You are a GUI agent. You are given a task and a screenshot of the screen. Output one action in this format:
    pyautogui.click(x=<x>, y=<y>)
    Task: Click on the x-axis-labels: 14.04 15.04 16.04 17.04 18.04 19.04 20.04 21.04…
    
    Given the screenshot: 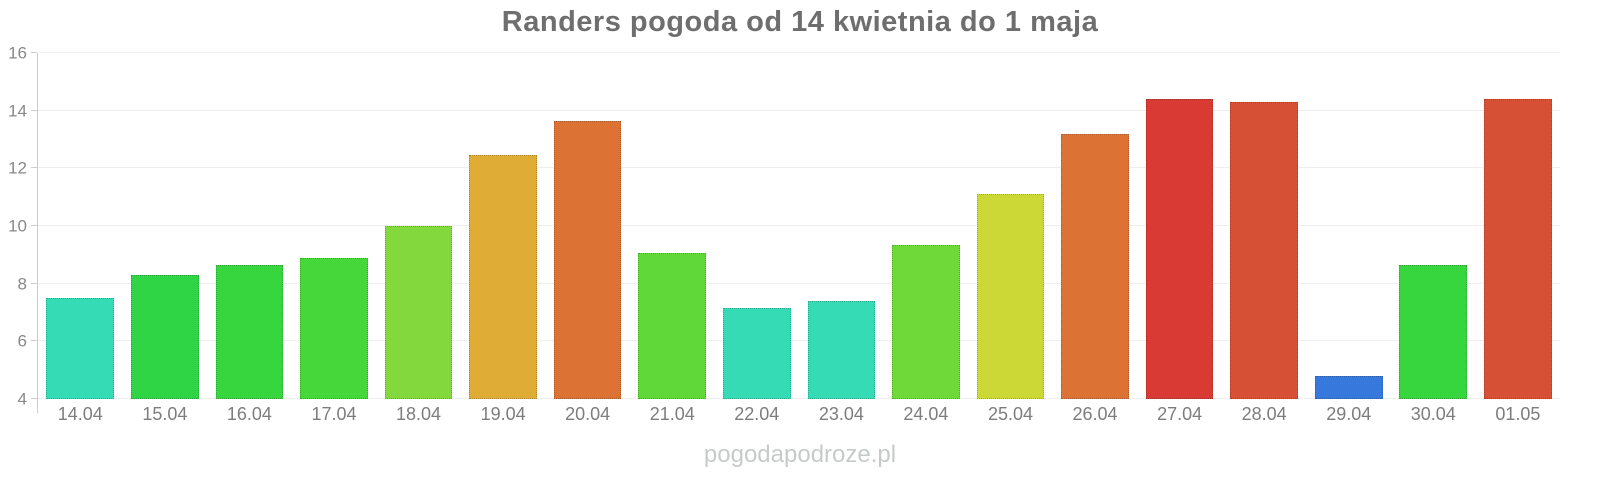 What is the action you would take?
    pyautogui.click(x=799, y=414)
    